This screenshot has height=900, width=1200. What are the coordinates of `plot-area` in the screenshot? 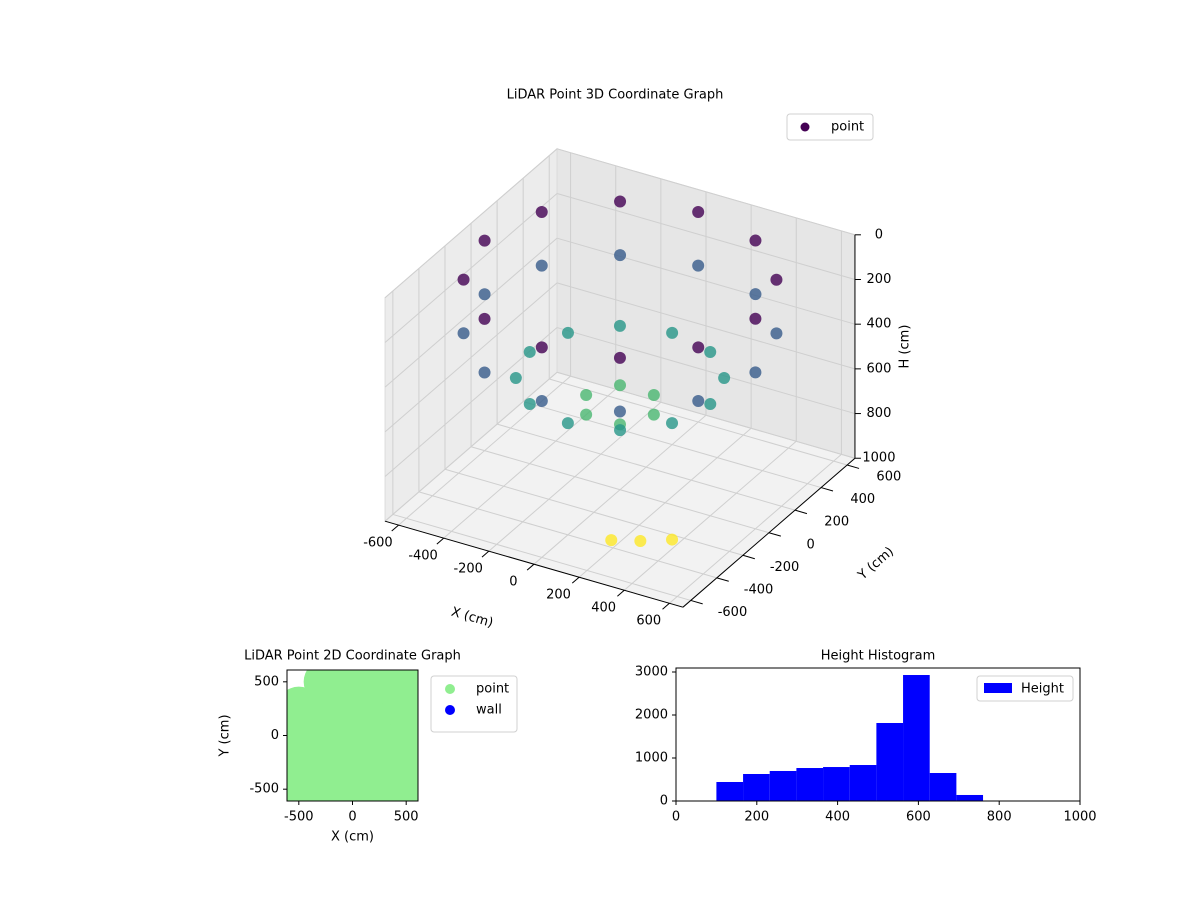 It's located at (352, 735).